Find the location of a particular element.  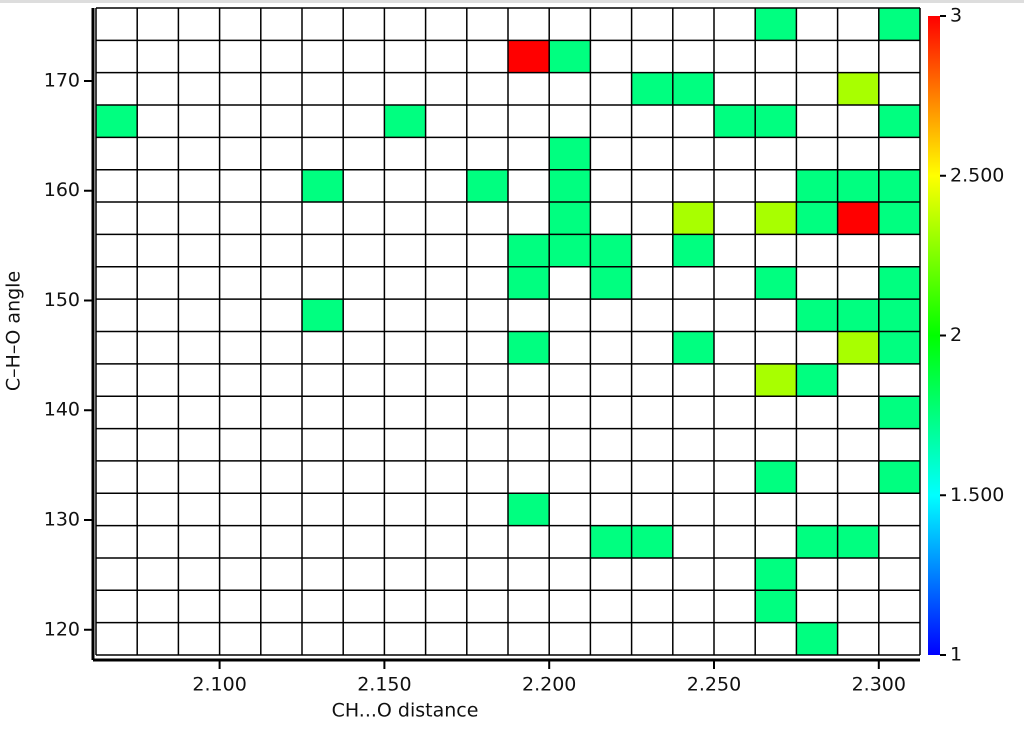

colorbar-tick-label: 2.500 is located at coordinates (977, 175).